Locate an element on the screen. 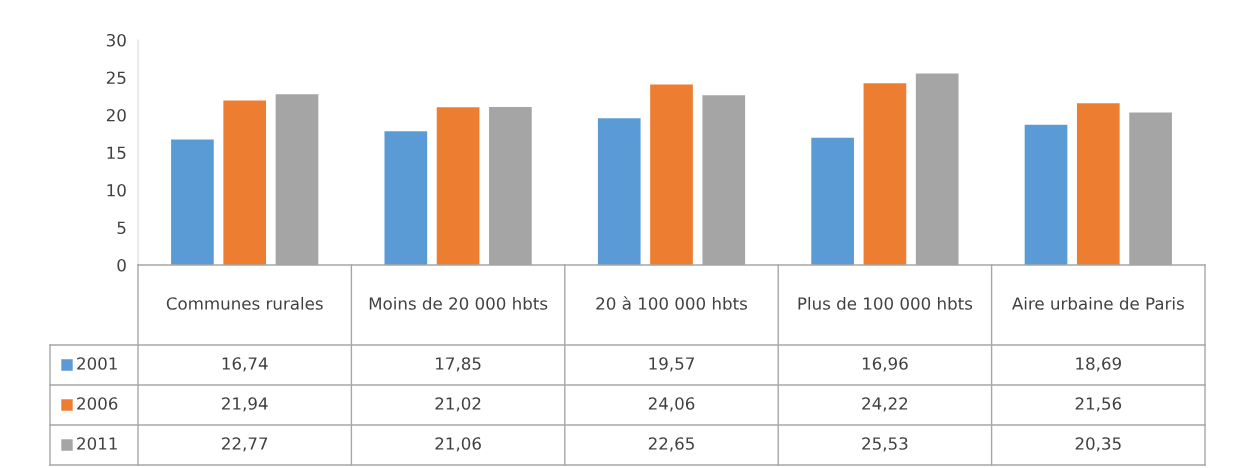 The height and width of the screenshot is (468, 1233). y-tick-label: 30 is located at coordinates (116, 40).